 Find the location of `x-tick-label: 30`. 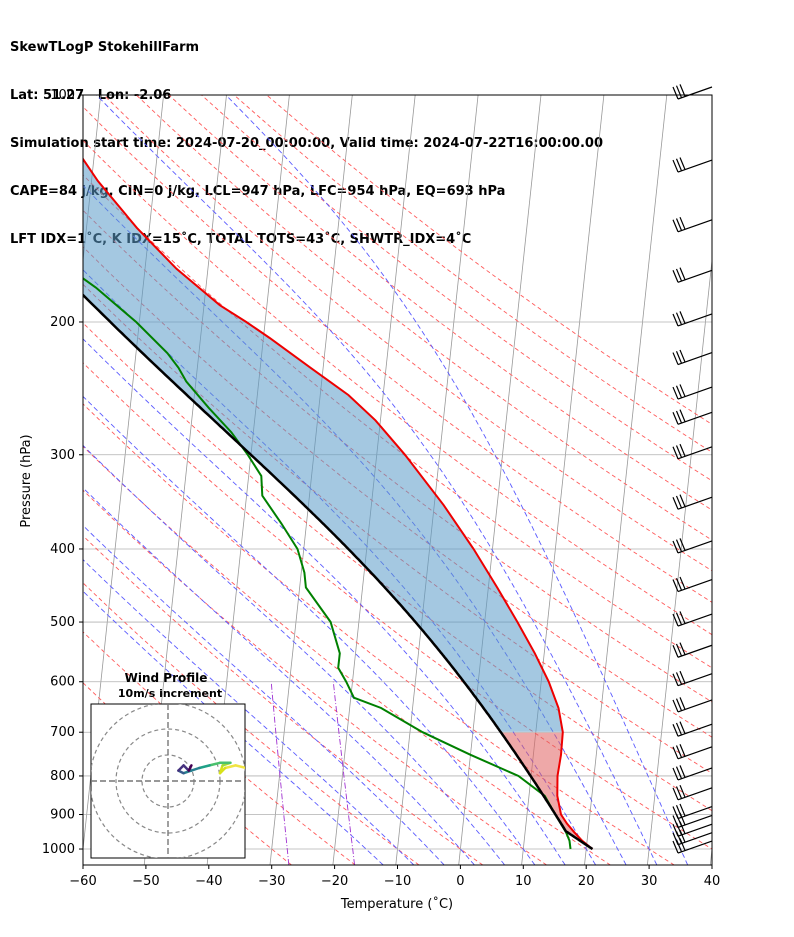

x-tick-label: 30 is located at coordinates (649, 881).